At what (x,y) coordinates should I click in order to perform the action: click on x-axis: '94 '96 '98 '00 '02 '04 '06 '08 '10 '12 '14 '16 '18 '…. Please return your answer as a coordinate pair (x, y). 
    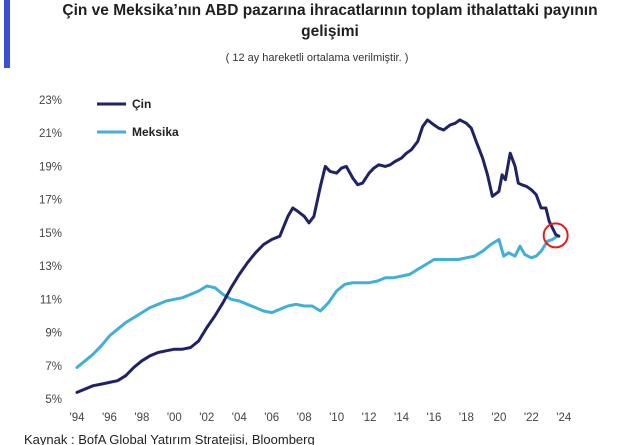
    Looking at the image, I should click on (321, 418).